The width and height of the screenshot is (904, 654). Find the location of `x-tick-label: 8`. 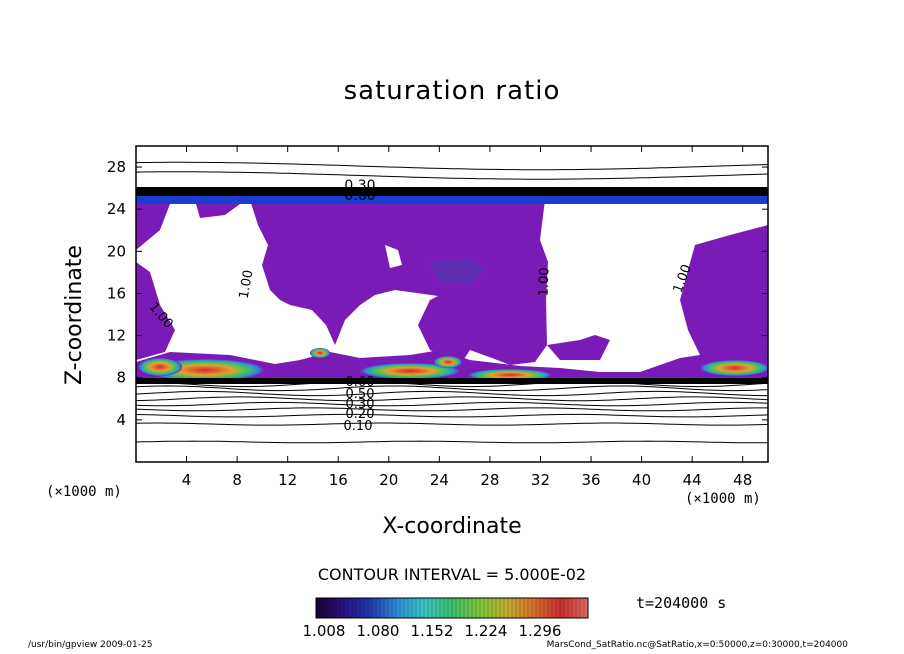

x-tick-label: 8 is located at coordinates (237, 480).